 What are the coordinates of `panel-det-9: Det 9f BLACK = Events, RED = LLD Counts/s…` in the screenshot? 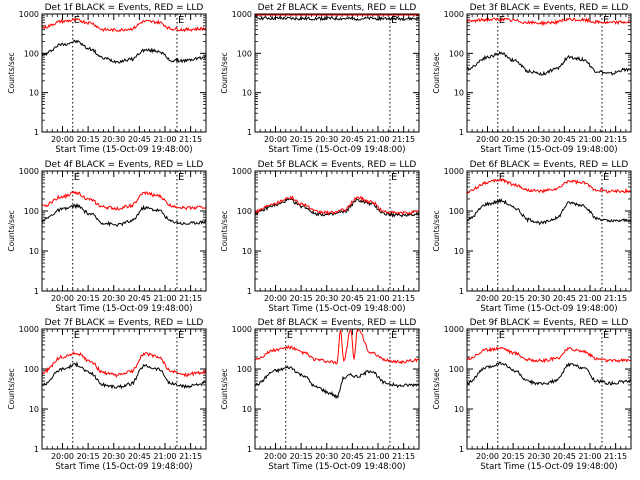 It's located at (532, 395).